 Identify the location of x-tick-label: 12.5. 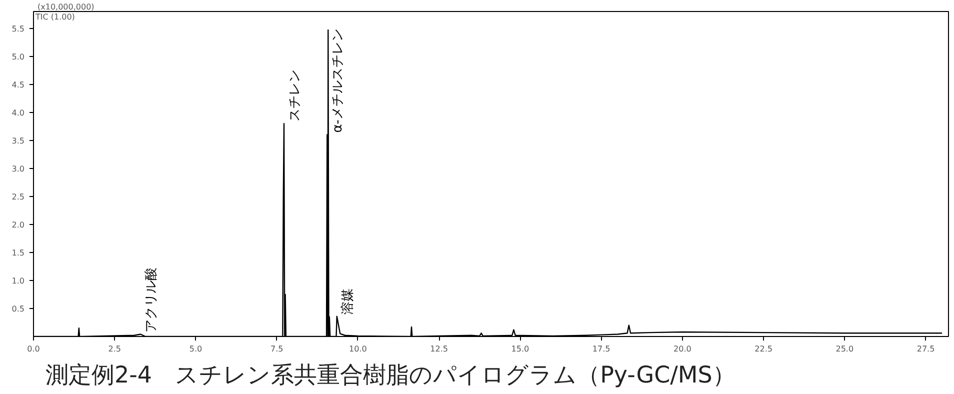
(439, 349).